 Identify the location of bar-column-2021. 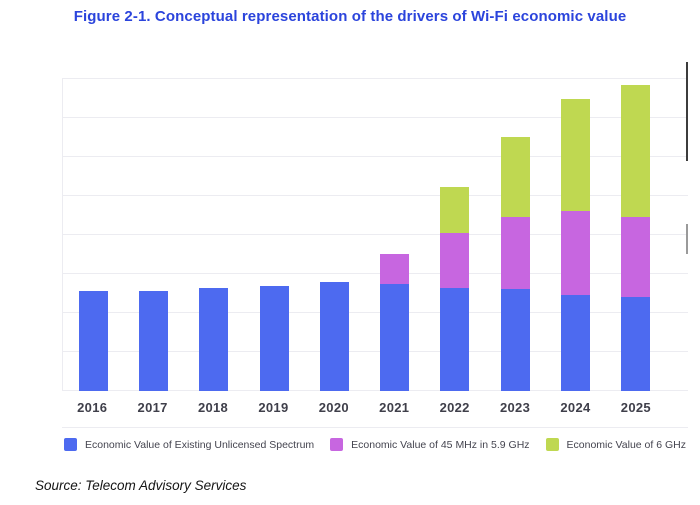
(394, 235).